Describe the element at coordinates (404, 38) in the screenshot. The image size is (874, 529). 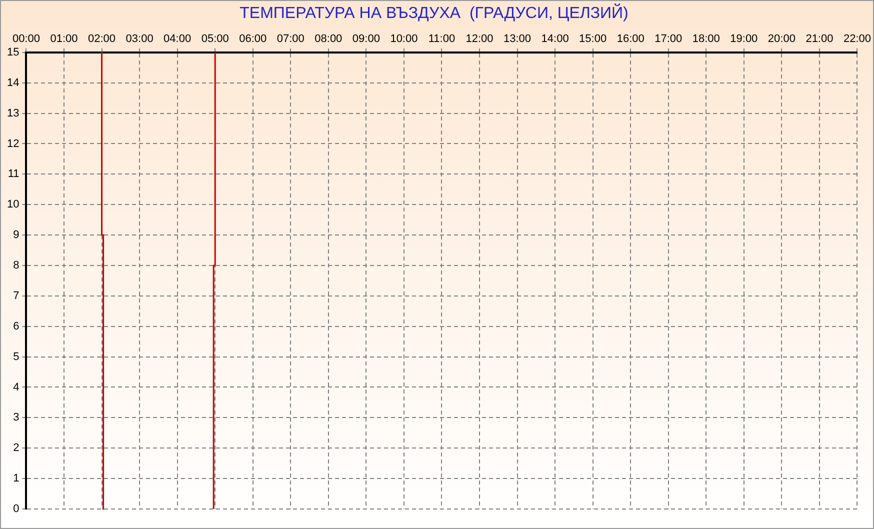
I see `x-tick-label: 10:00` at that location.